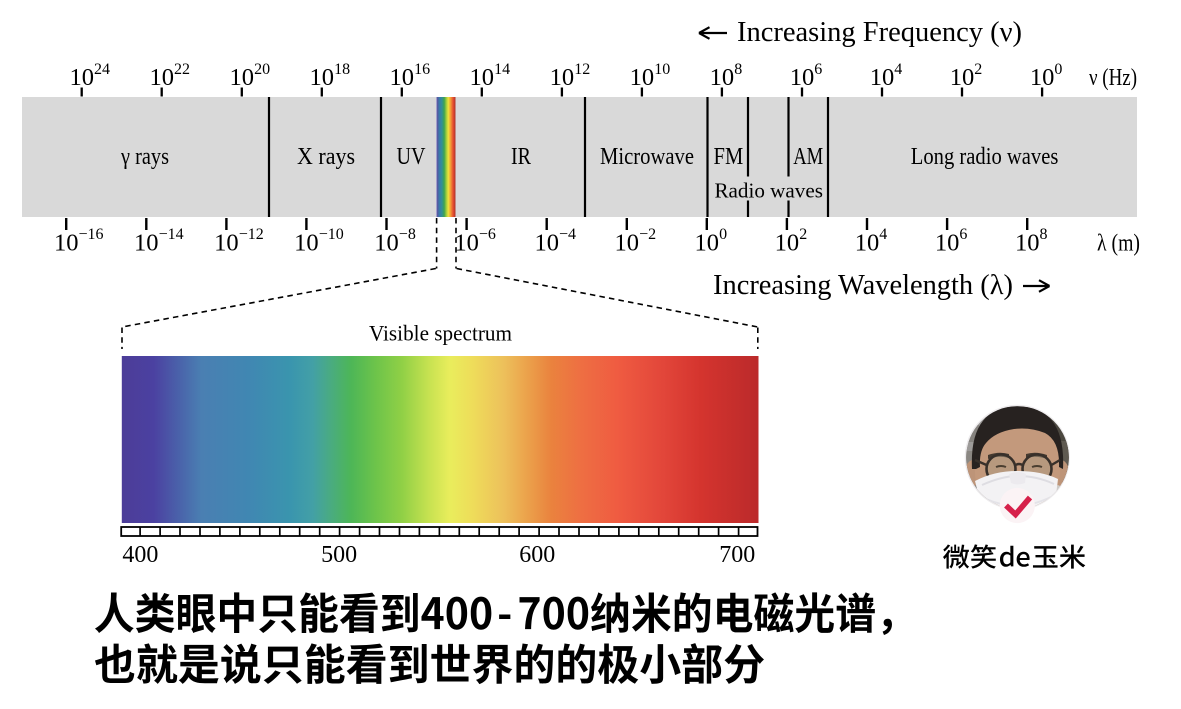 The height and width of the screenshot is (709, 1181). I want to click on svg-text: λ (m), so click(1118, 243).